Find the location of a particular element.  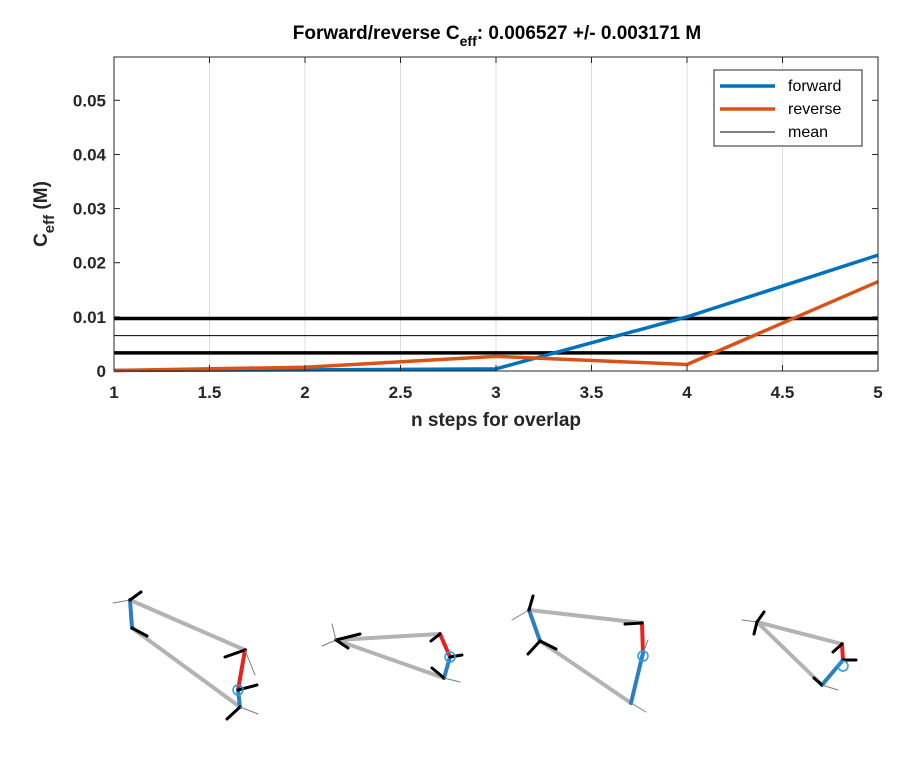

x-tick-label: 4.5 is located at coordinates (783, 392).